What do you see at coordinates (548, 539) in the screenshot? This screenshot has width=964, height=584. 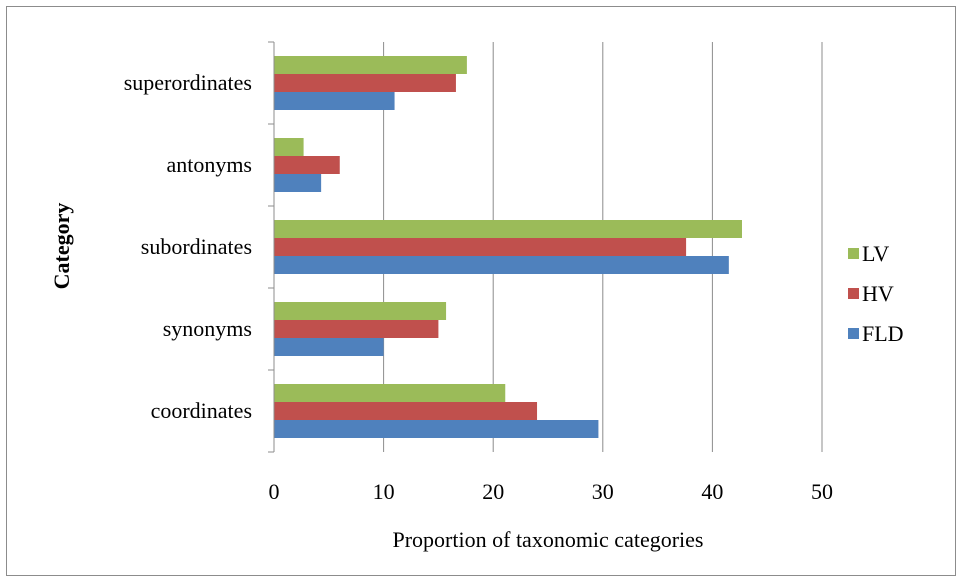 I see `x-axis-title: Proportion of taxonomic categories` at bounding box center [548, 539].